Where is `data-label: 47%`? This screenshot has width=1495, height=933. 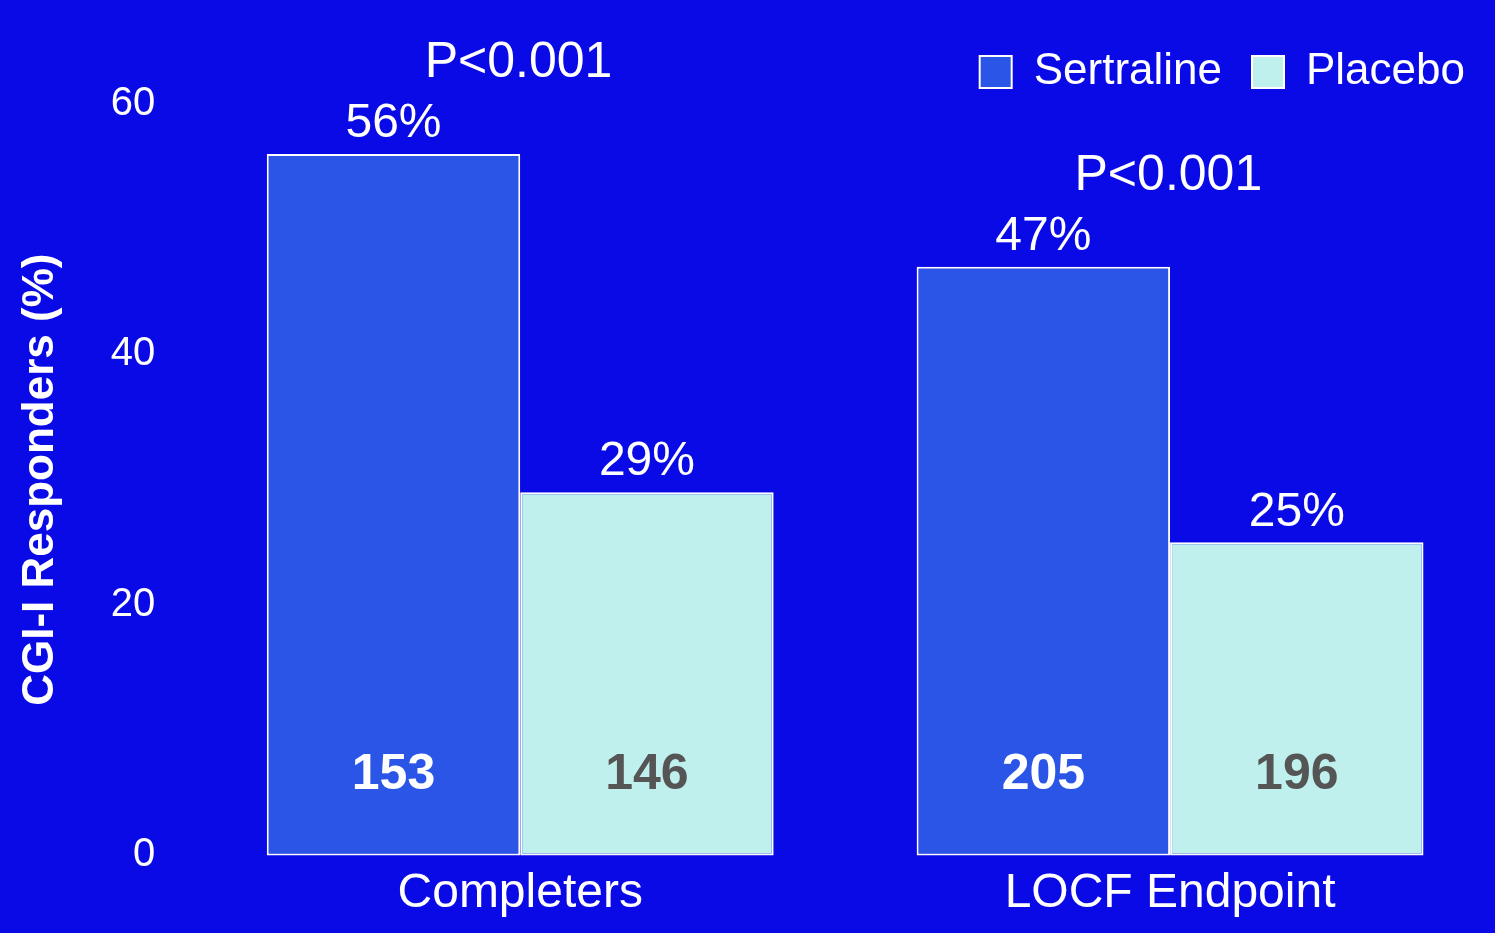
data-label: 47% is located at coordinates (1043, 234).